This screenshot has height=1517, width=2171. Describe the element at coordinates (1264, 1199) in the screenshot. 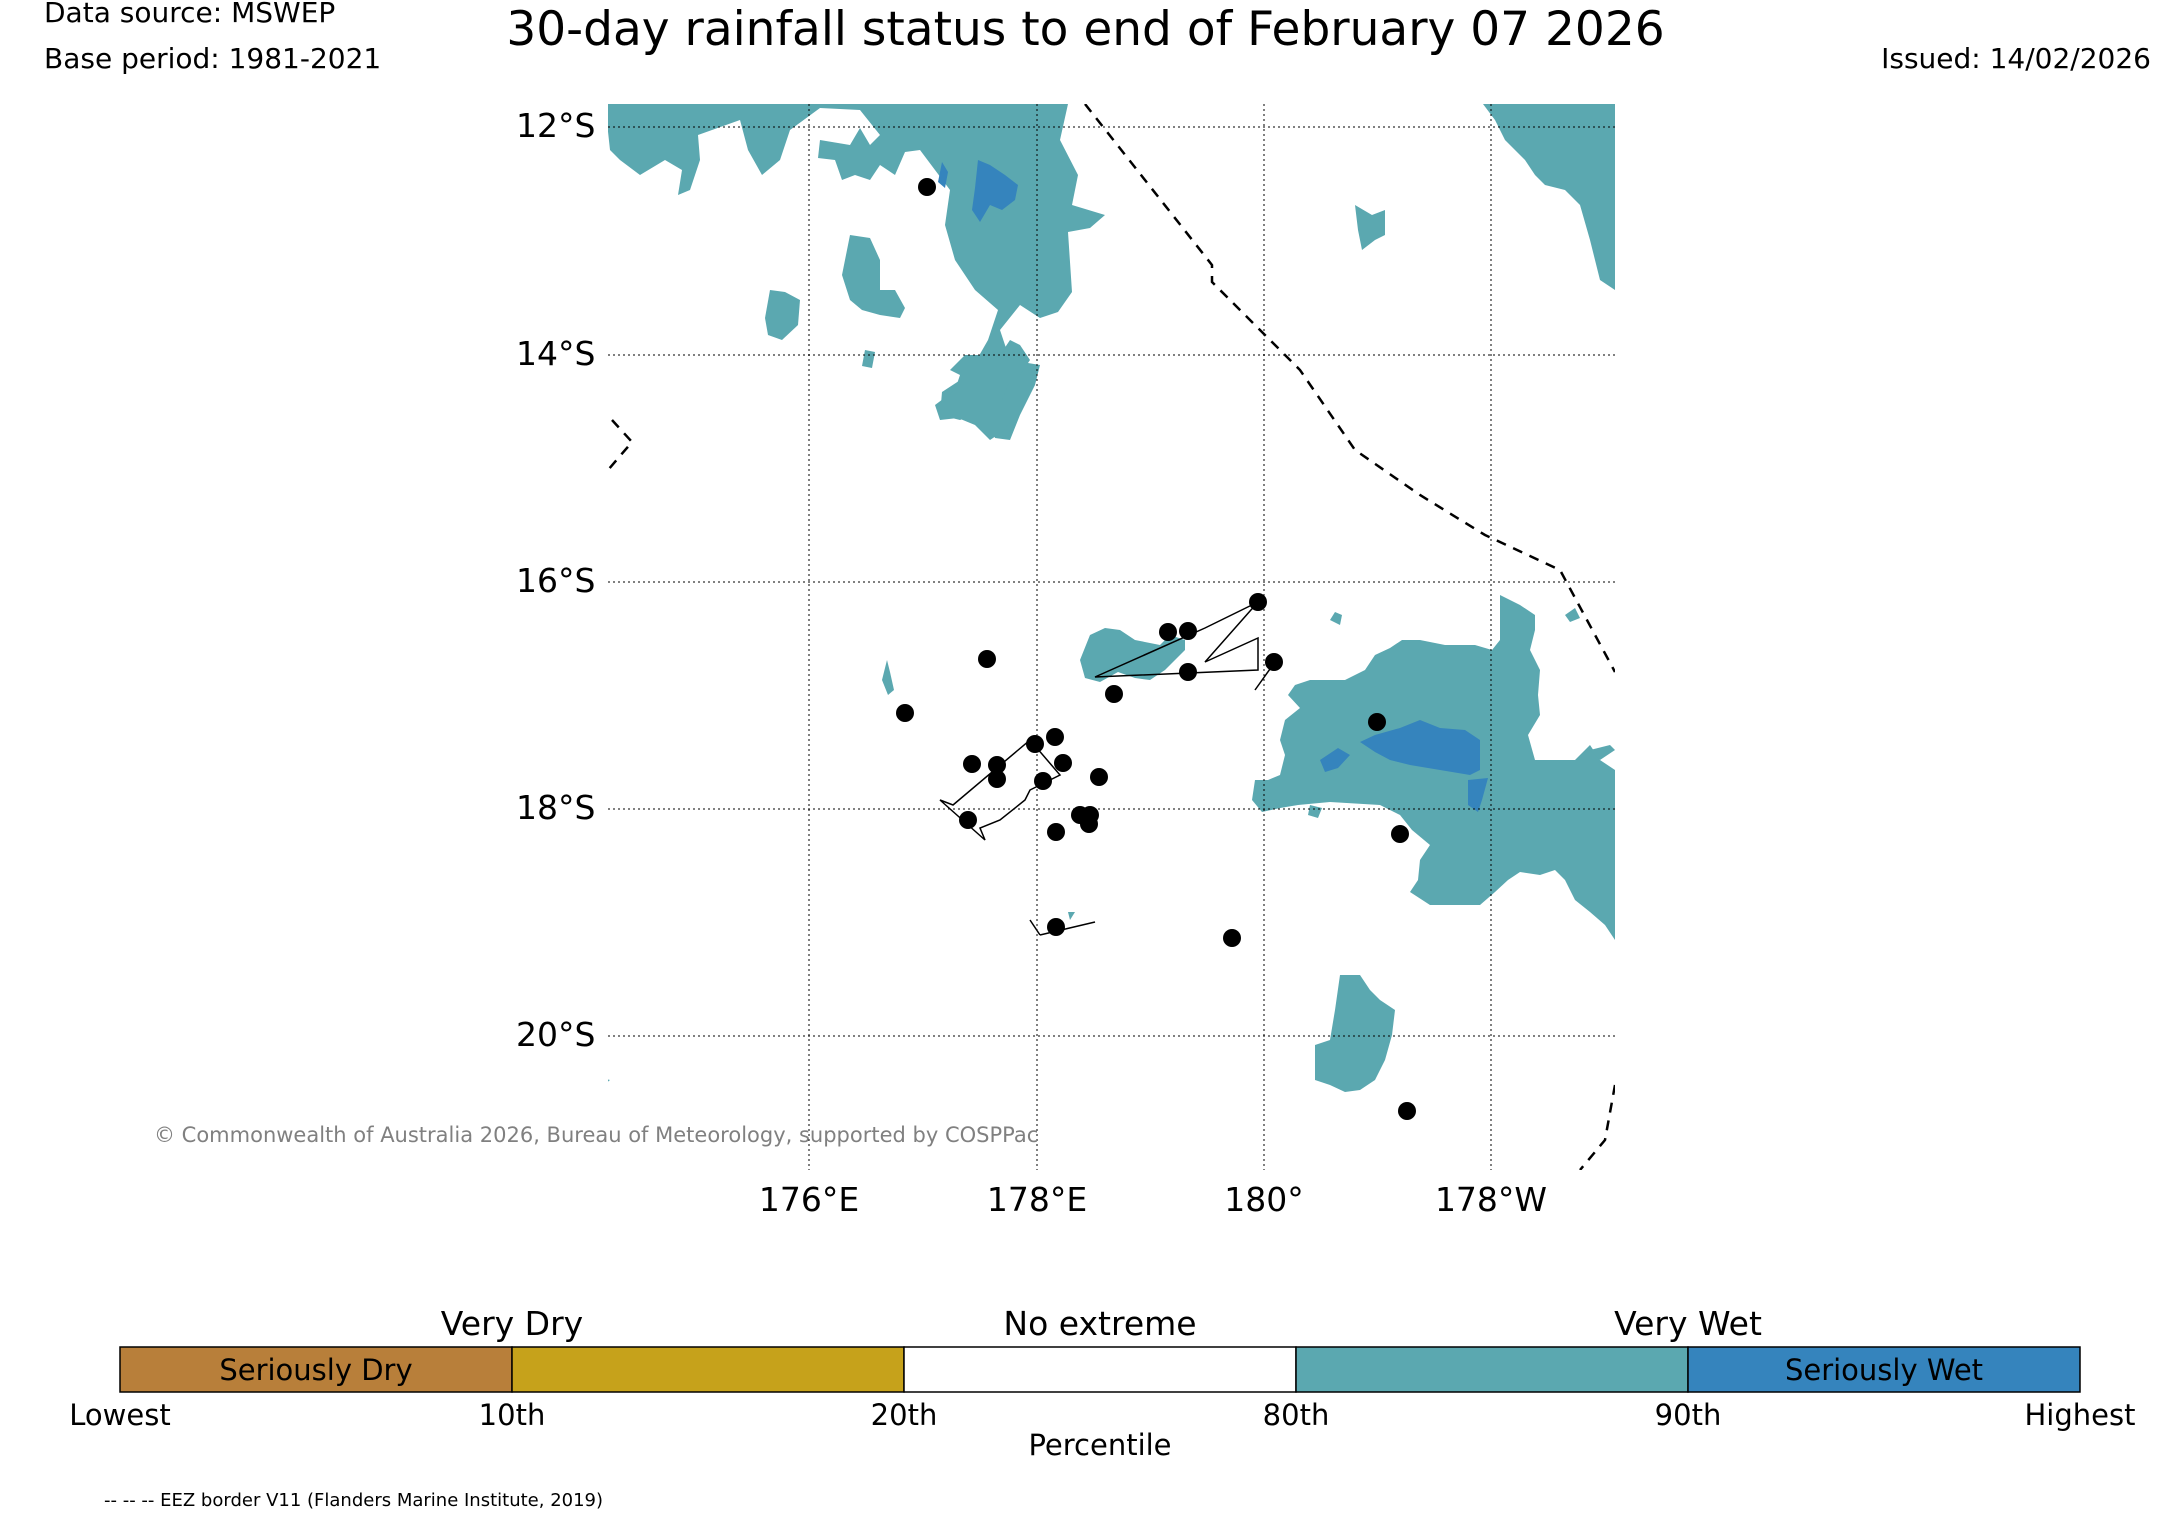

I see `lon-label: 180°` at that location.